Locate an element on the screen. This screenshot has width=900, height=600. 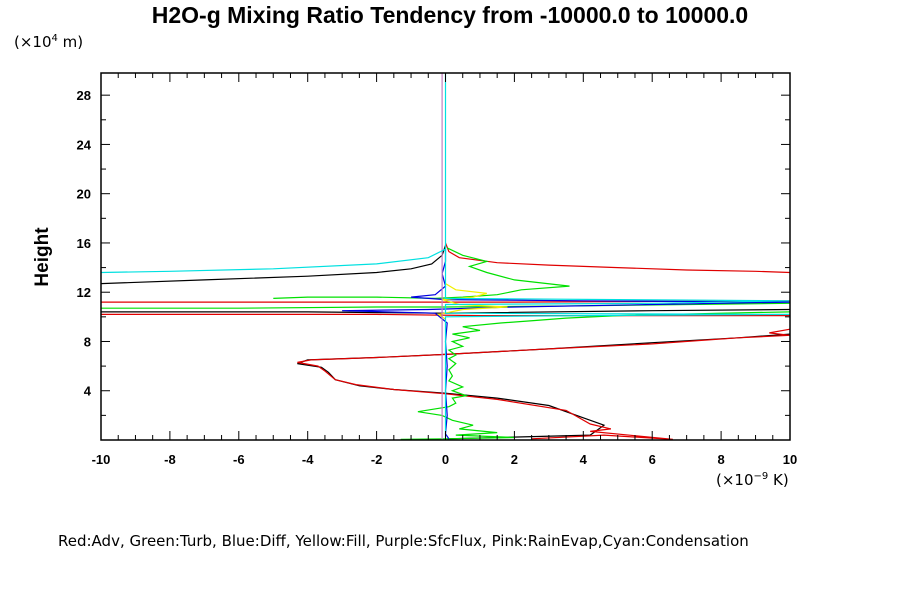
x-axis-unit: (×10−9 K) is located at coordinates (752, 480).